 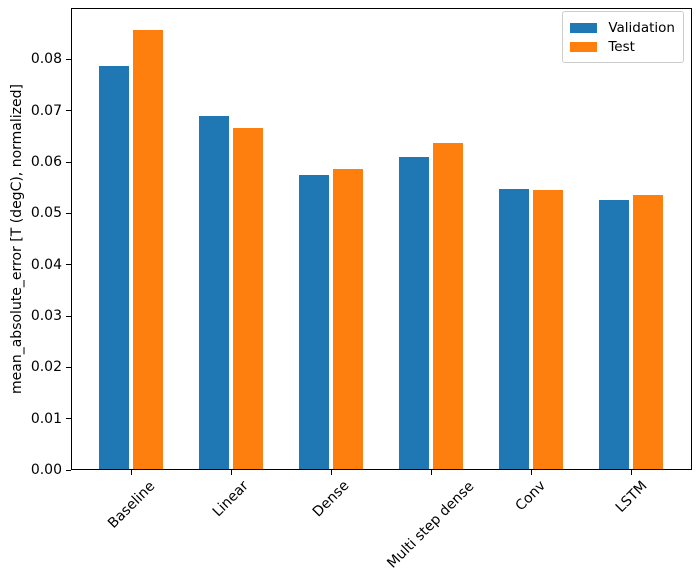 What do you see at coordinates (46, 418) in the screenshot?
I see `y-tick-label: 0.01` at bounding box center [46, 418].